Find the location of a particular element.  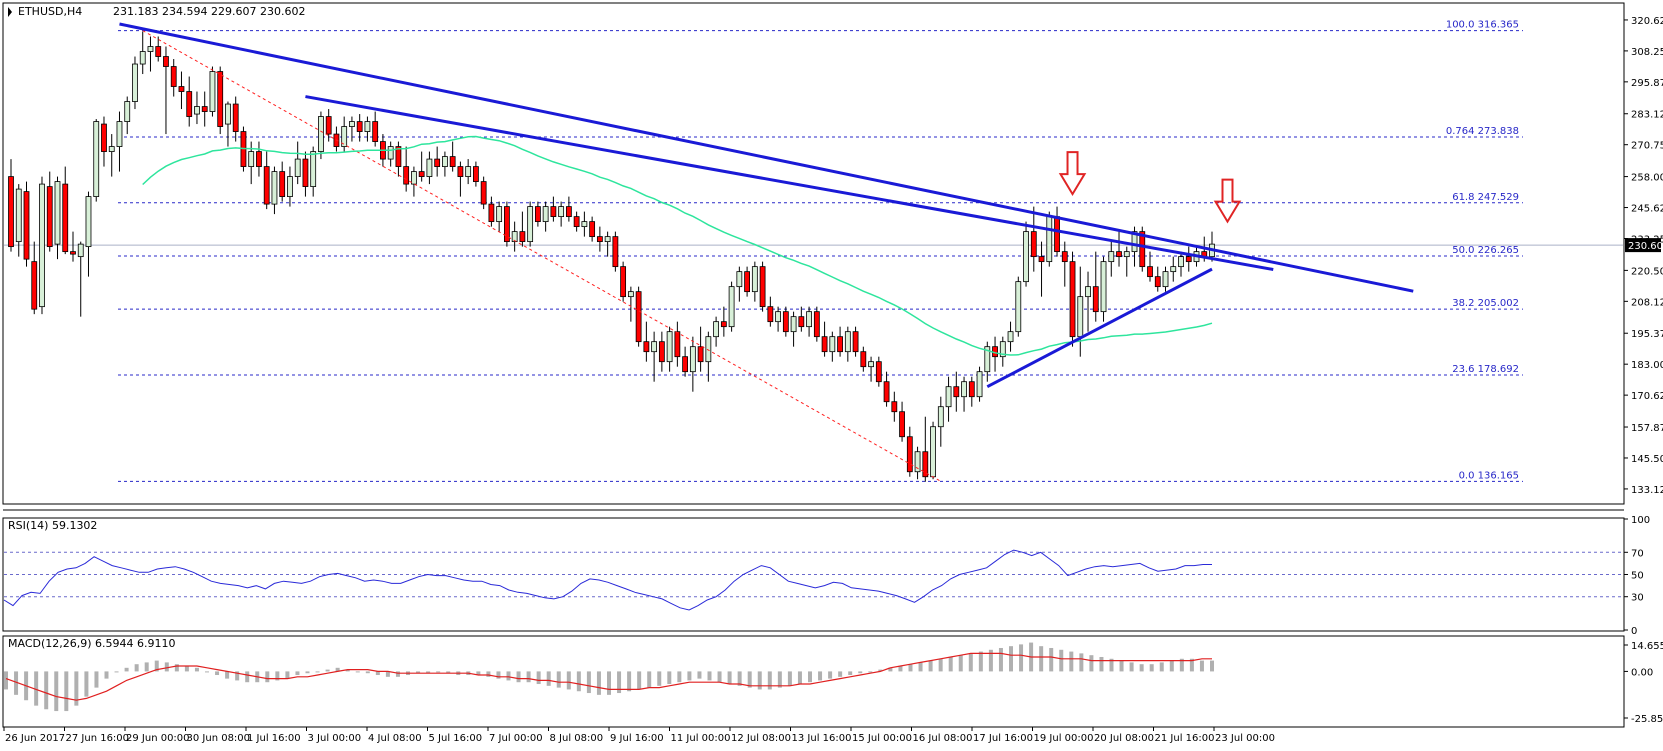

time-tick-label: 4 Jul 08:00 is located at coordinates (395, 738).